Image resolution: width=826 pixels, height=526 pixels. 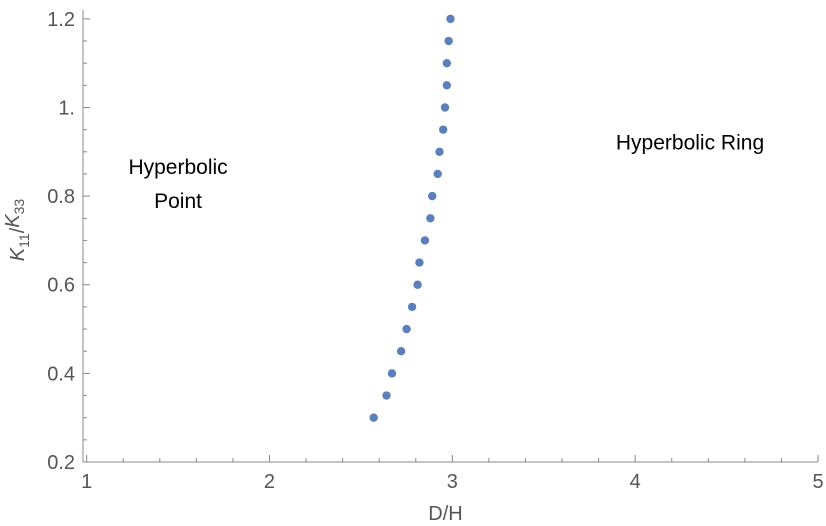 What do you see at coordinates (61, 197) in the screenshot?
I see `y-tick-label: 0.8` at bounding box center [61, 197].